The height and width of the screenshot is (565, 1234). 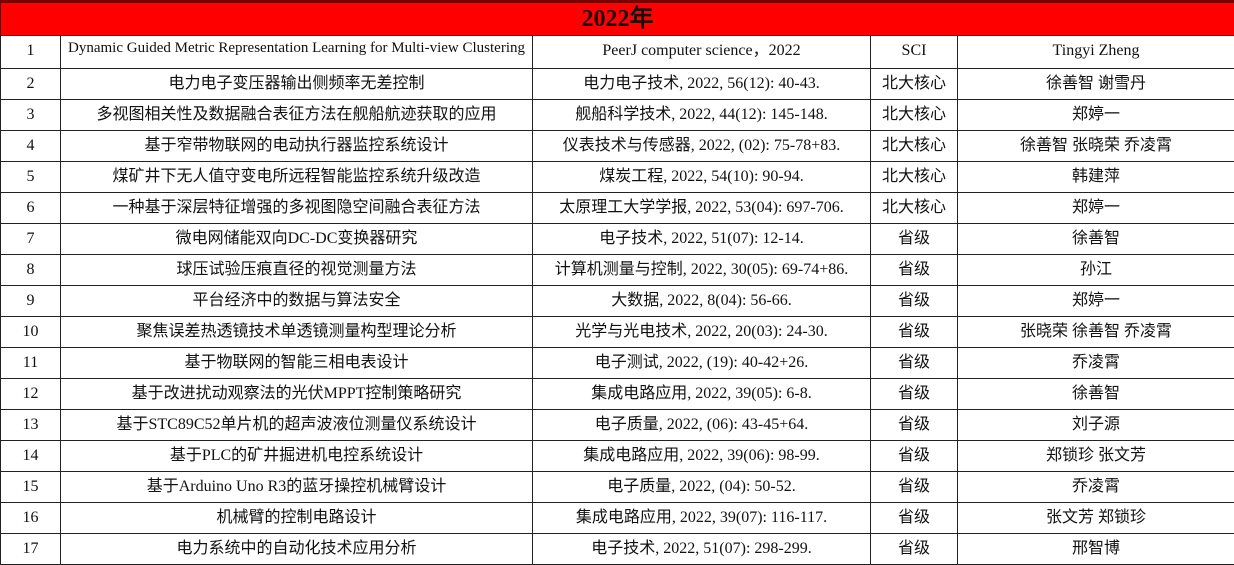 I want to click on row-number: 14, so click(x=31, y=456).